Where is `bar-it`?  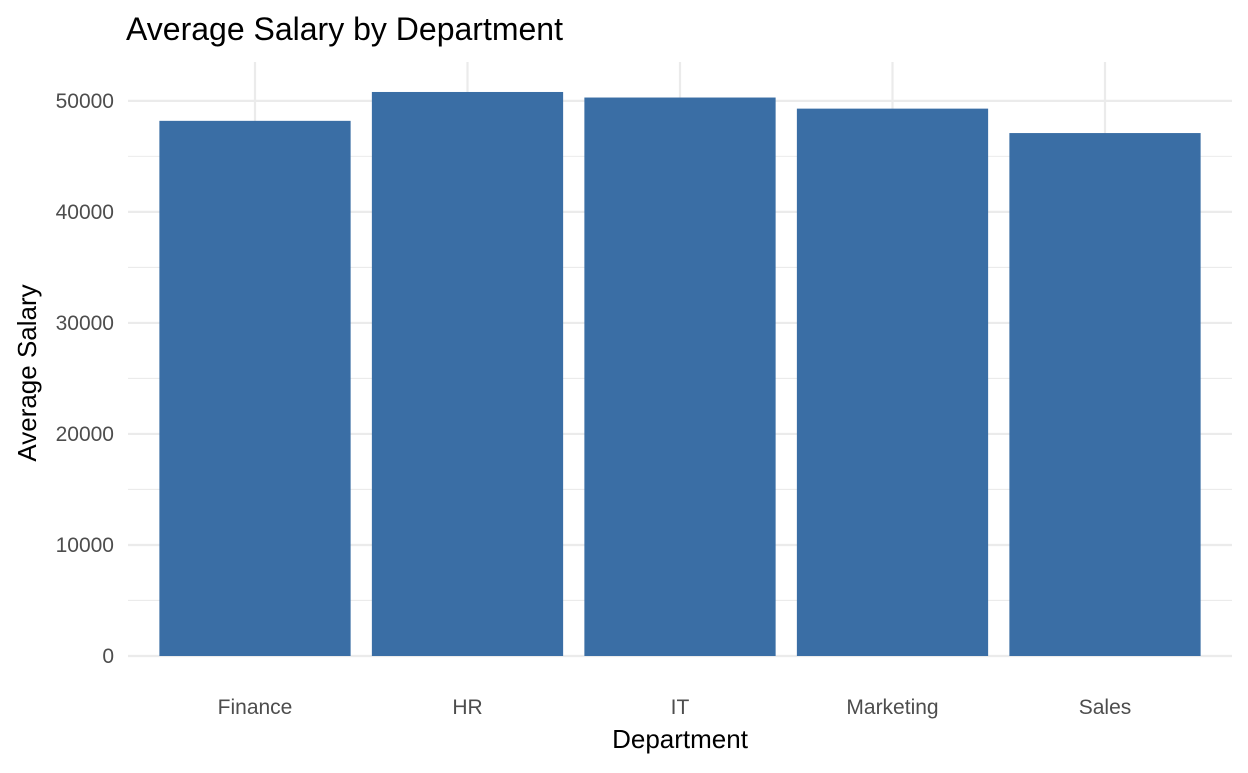 bar-it is located at coordinates (680, 376).